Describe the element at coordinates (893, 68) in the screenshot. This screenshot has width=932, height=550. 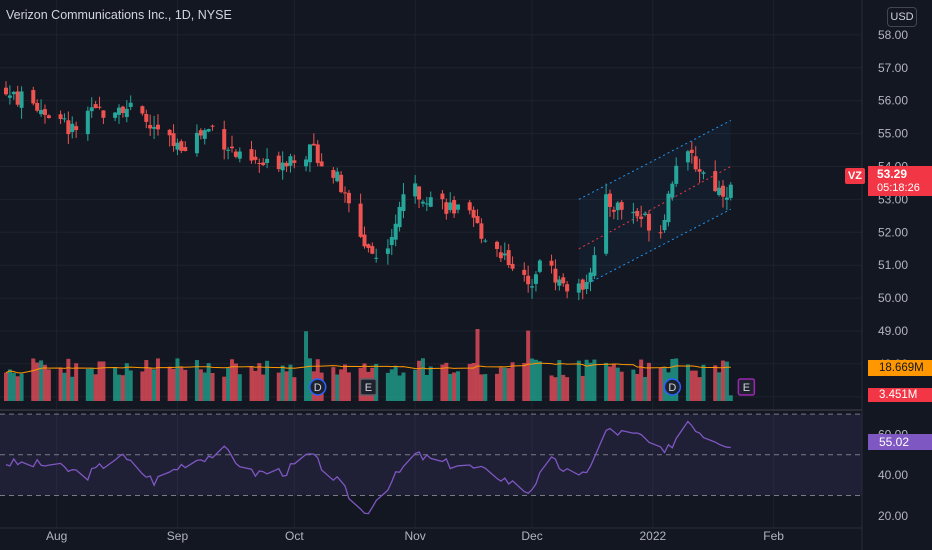
I see `price-tick-label: 57.00` at that location.